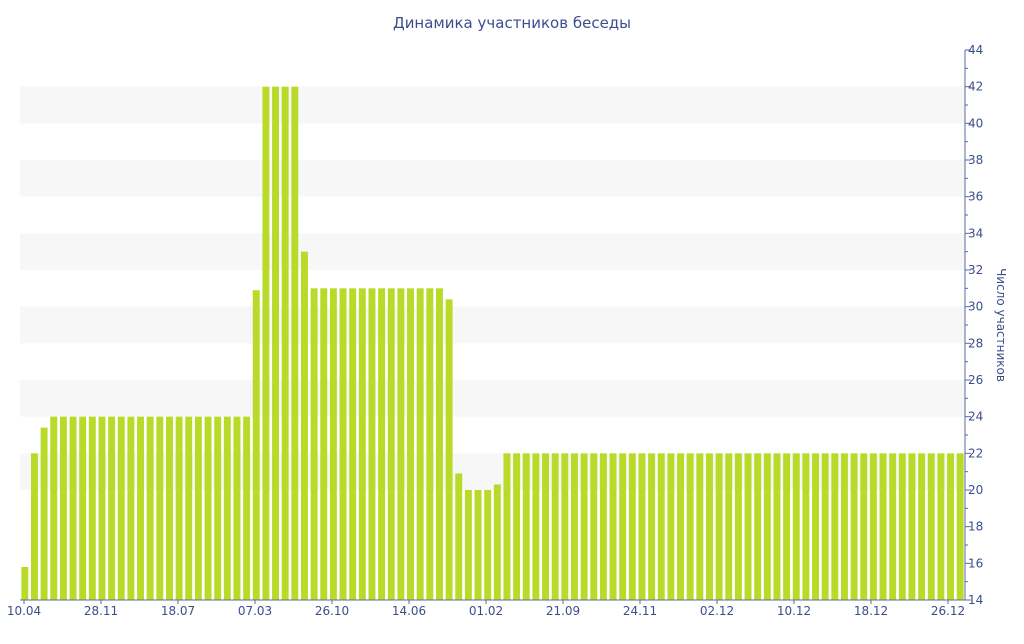 The width and height of the screenshot is (1024, 644). What do you see at coordinates (975, 270) in the screenshot?
I see `y-tick-label: 32` at bounding box center [975, 270].